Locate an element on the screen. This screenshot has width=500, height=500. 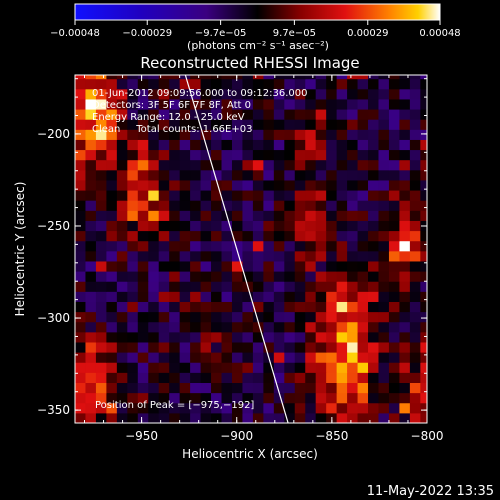
colorbar-tick-label: −0.00029 is located at coordinates (147, 33).